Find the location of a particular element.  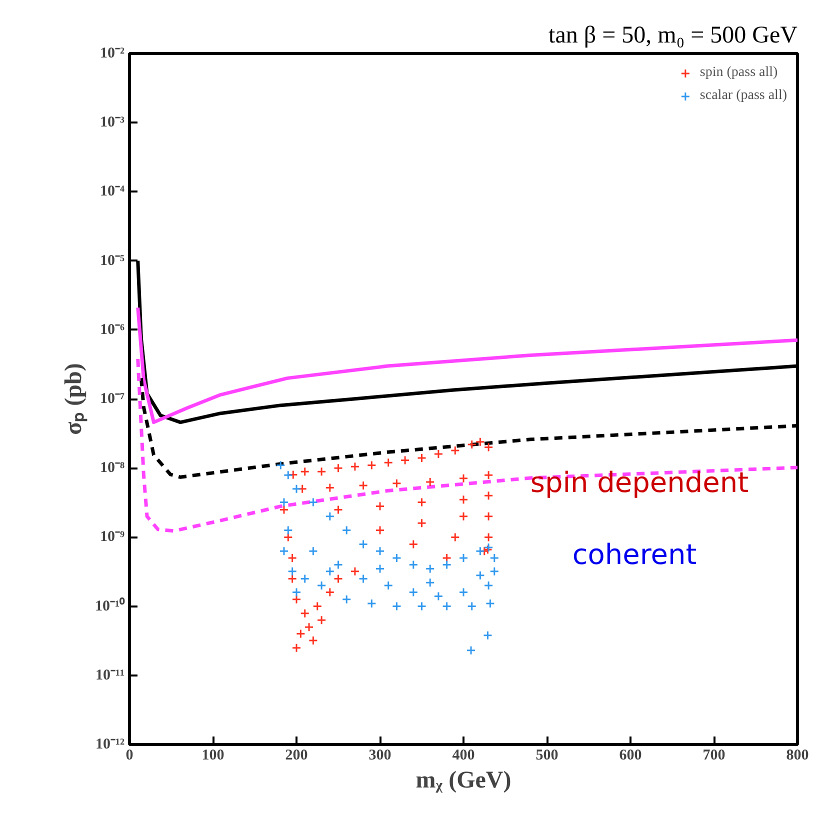

y-tick-label: 10⁻¹⁰ is located at coordinates (110, 605).